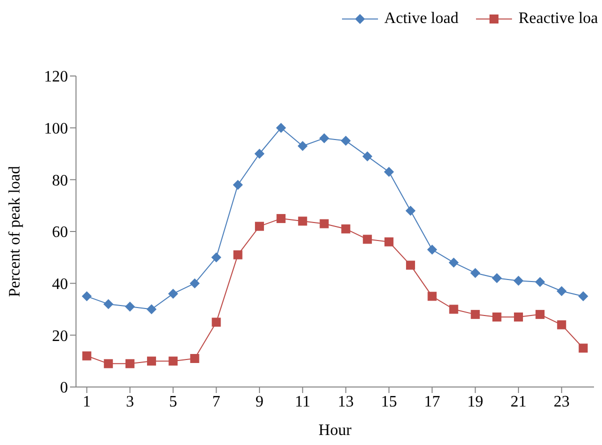 Image resolution: width=602 pixels, height=445 pixels. Describe the element at coordinates (562, 401) in the screenshot. I see `x-tick-label: 23` at that location.